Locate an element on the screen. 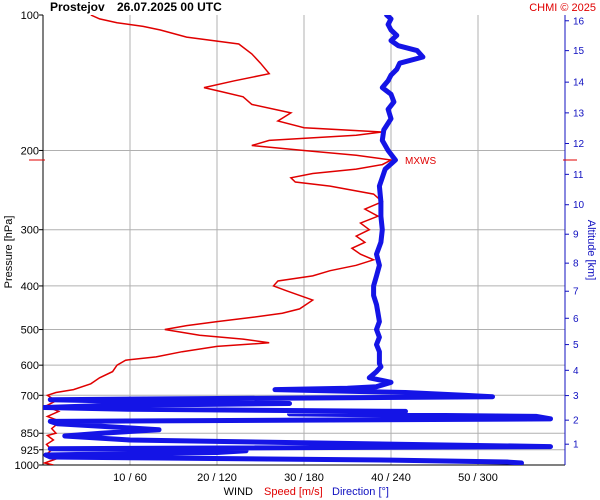 The height and width of the screenshot is (500, 600). speed-axis-title: Speed [m/s] is located at coordinates (293, 492).